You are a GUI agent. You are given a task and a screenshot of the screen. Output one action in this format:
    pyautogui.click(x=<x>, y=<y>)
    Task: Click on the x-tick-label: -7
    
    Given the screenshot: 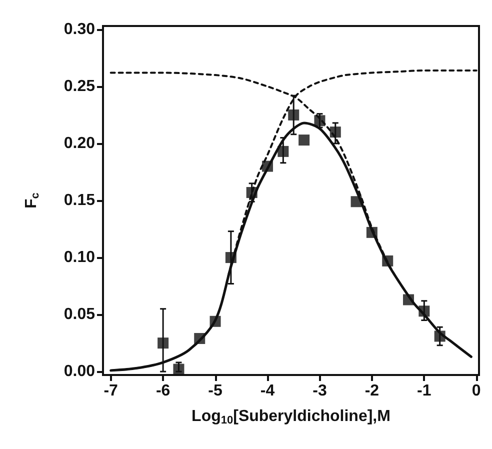 What is the action you would take?
    pyautogui.click(x=111, y=391)
    